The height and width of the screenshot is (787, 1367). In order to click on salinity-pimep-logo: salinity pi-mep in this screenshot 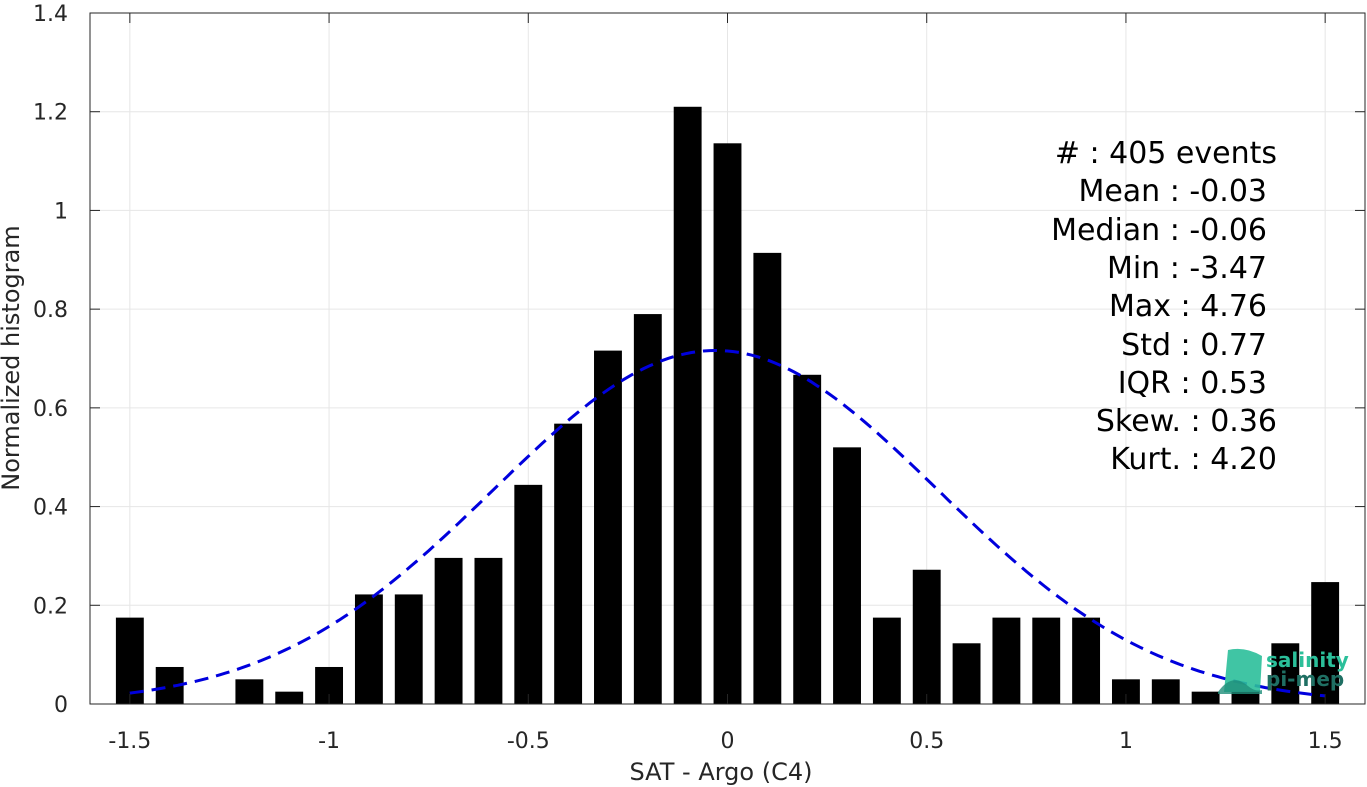, I will do `click(1283, 671)`.